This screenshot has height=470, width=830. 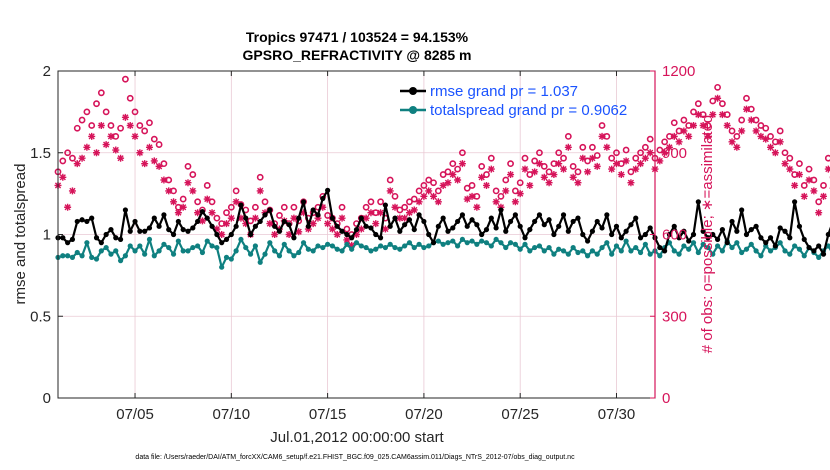 I want to click on series-rmse, so click(x=442, y=222).